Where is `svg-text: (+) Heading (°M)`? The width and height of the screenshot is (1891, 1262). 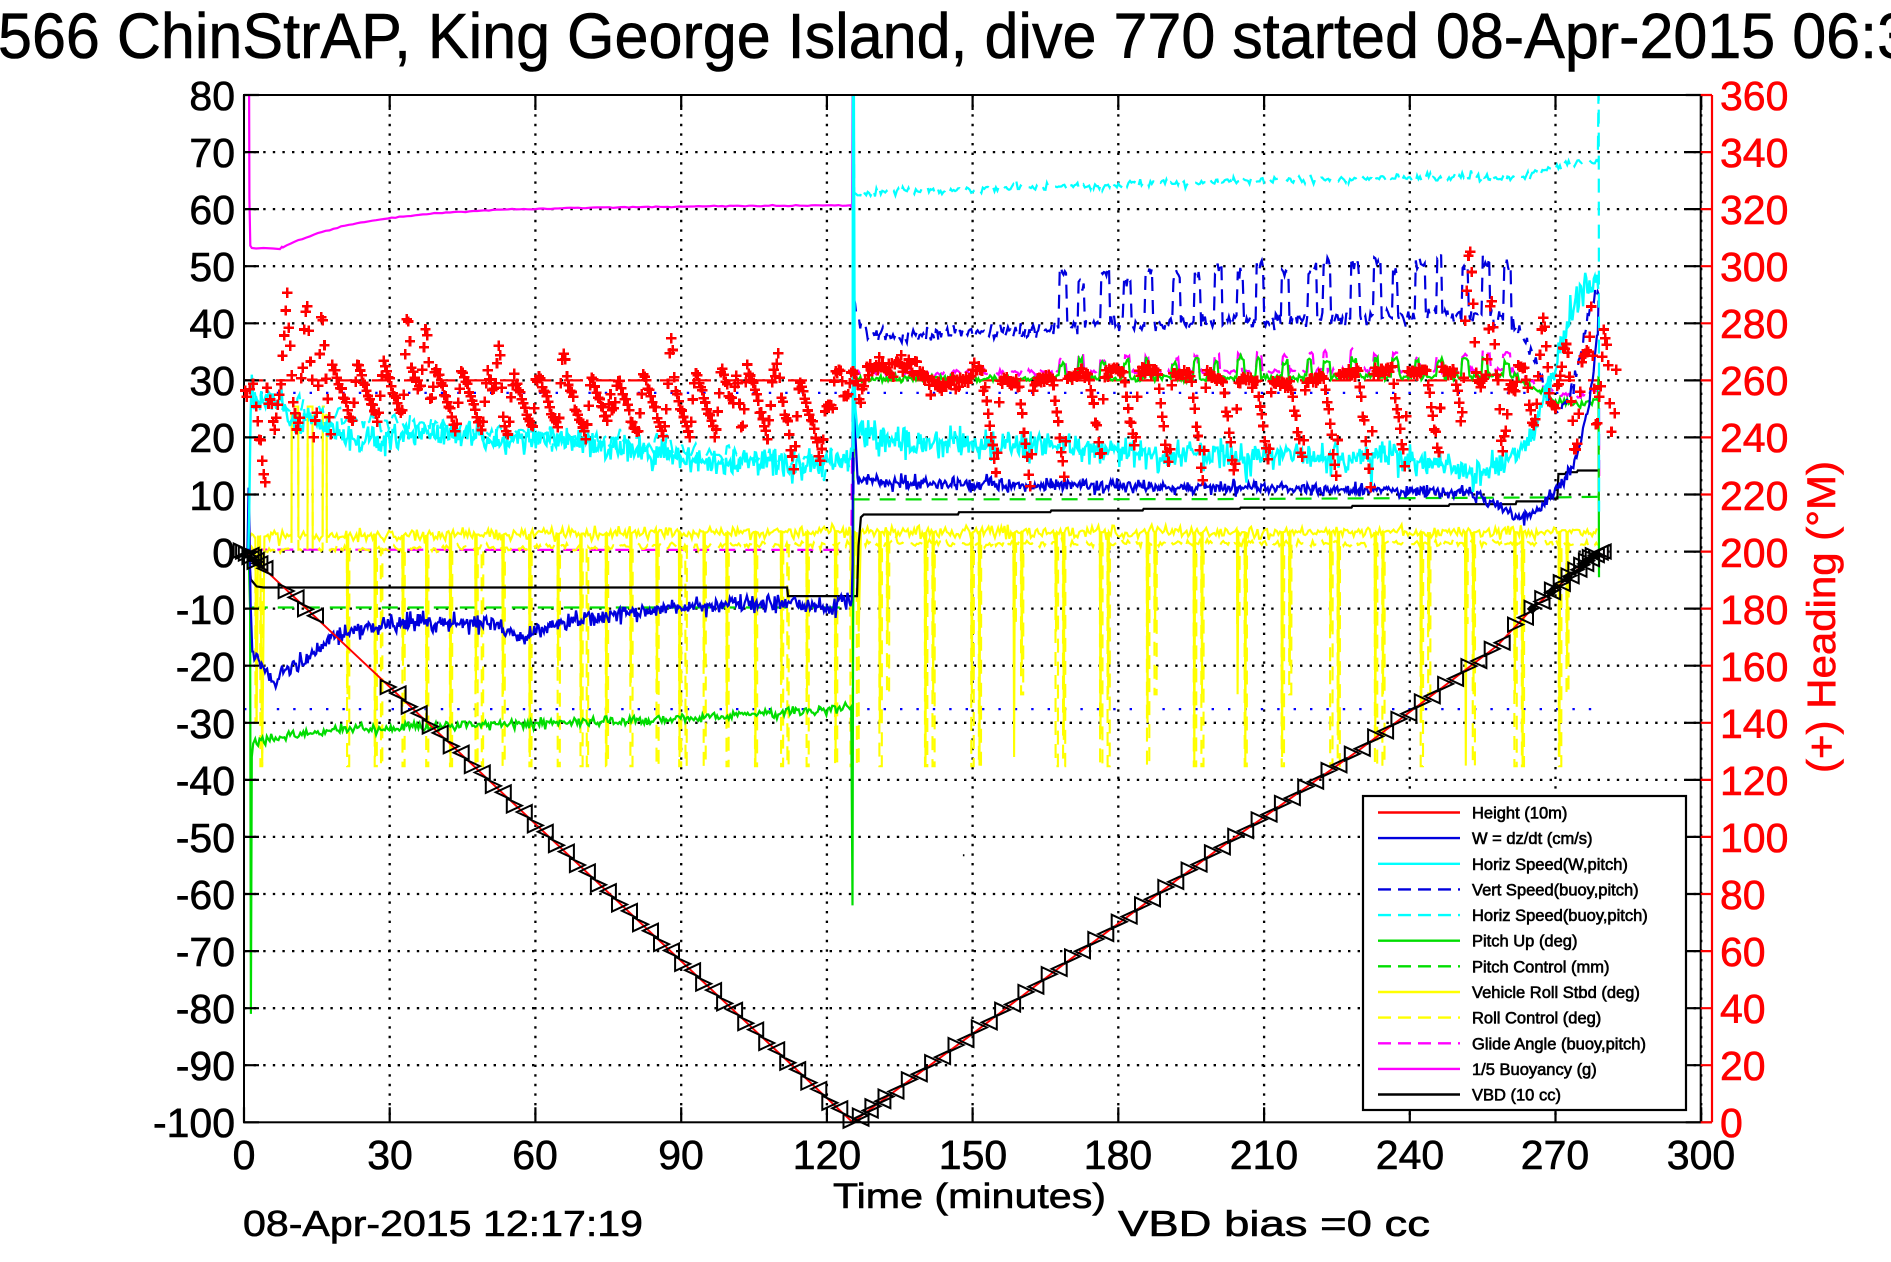 svg-text: (+) Heading (°M) is located at coordinates (1822, 617).